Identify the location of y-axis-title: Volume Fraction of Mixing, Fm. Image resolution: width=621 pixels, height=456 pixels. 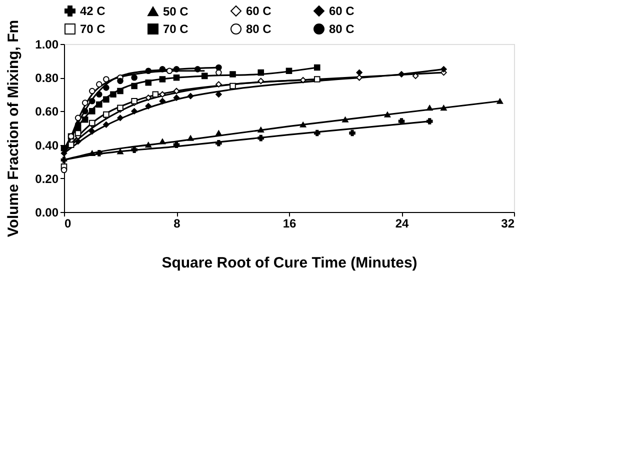
(13, 129).